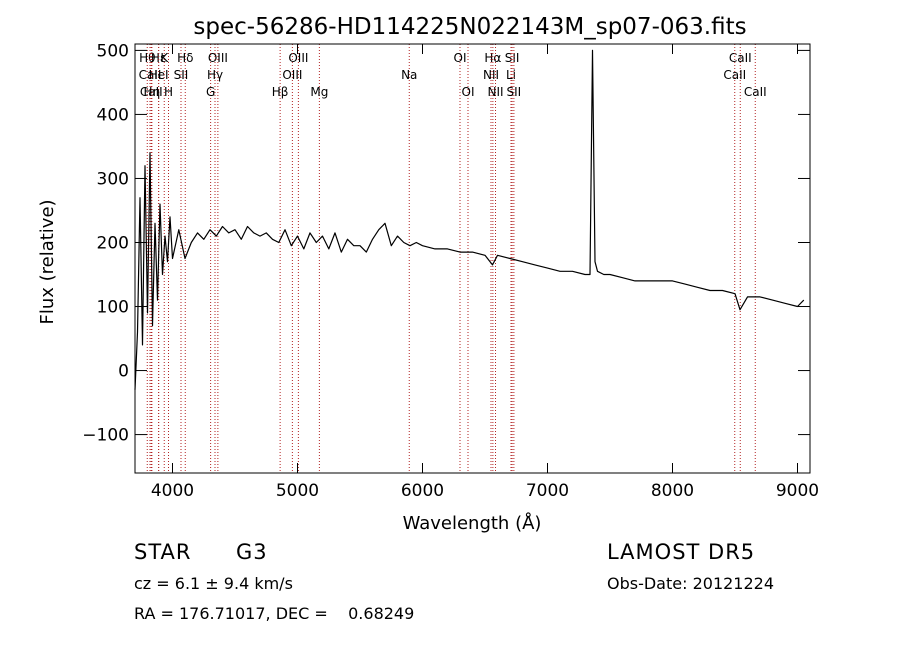  What do you see at coordinates (113, 243) in the screenshot?
I see `y-tick-label-200: 200` at bounding box center [113, 243].